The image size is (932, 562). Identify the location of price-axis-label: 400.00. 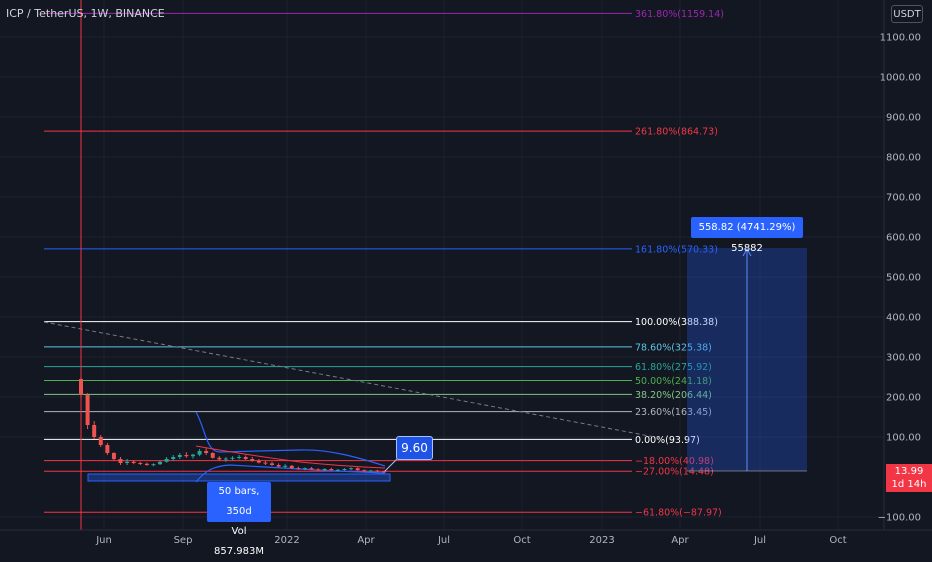
(903, 318).